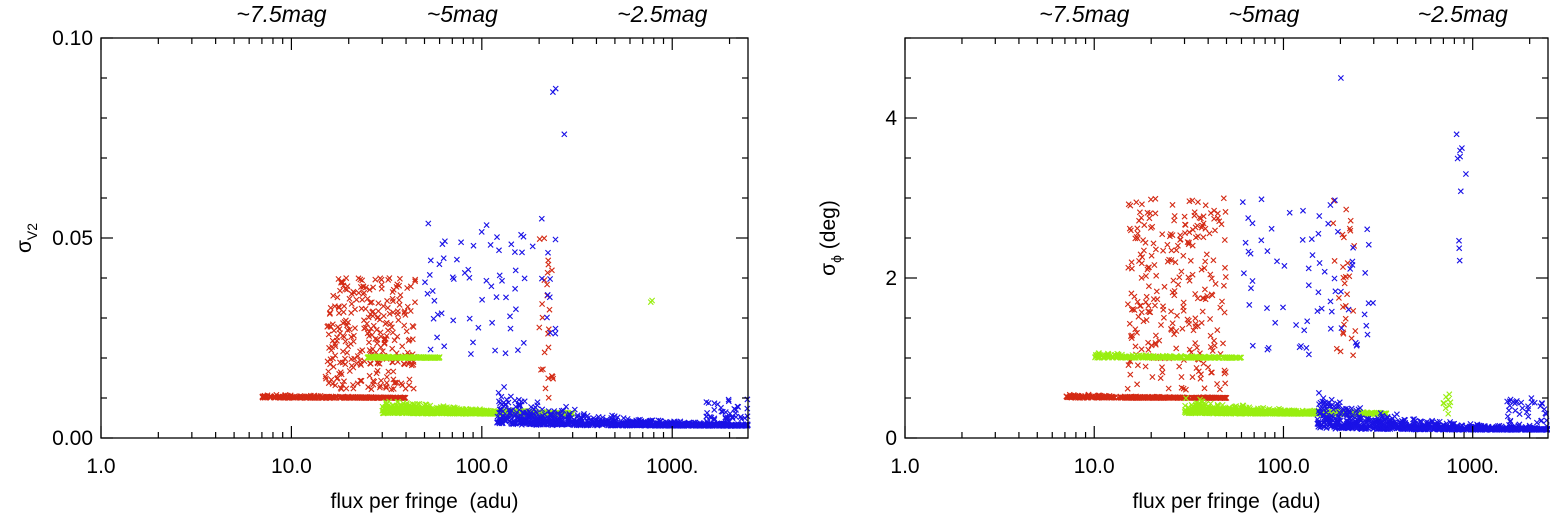  Describe the element at coordinates (281, 14) in the screenshot. I see `top-annotation-7.5mag: ~7.5mag` at that location.